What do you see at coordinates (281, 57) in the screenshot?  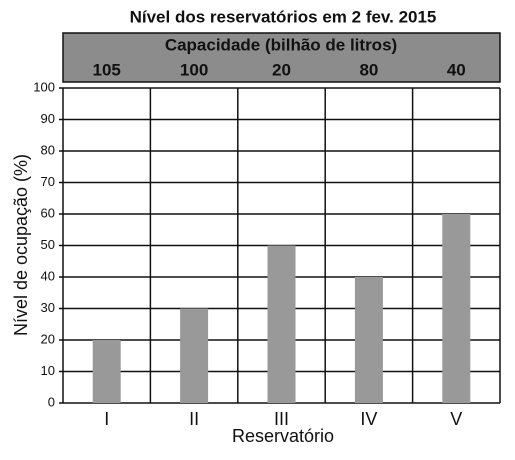 I see `capacity-box` at bounding box center [281, 57].